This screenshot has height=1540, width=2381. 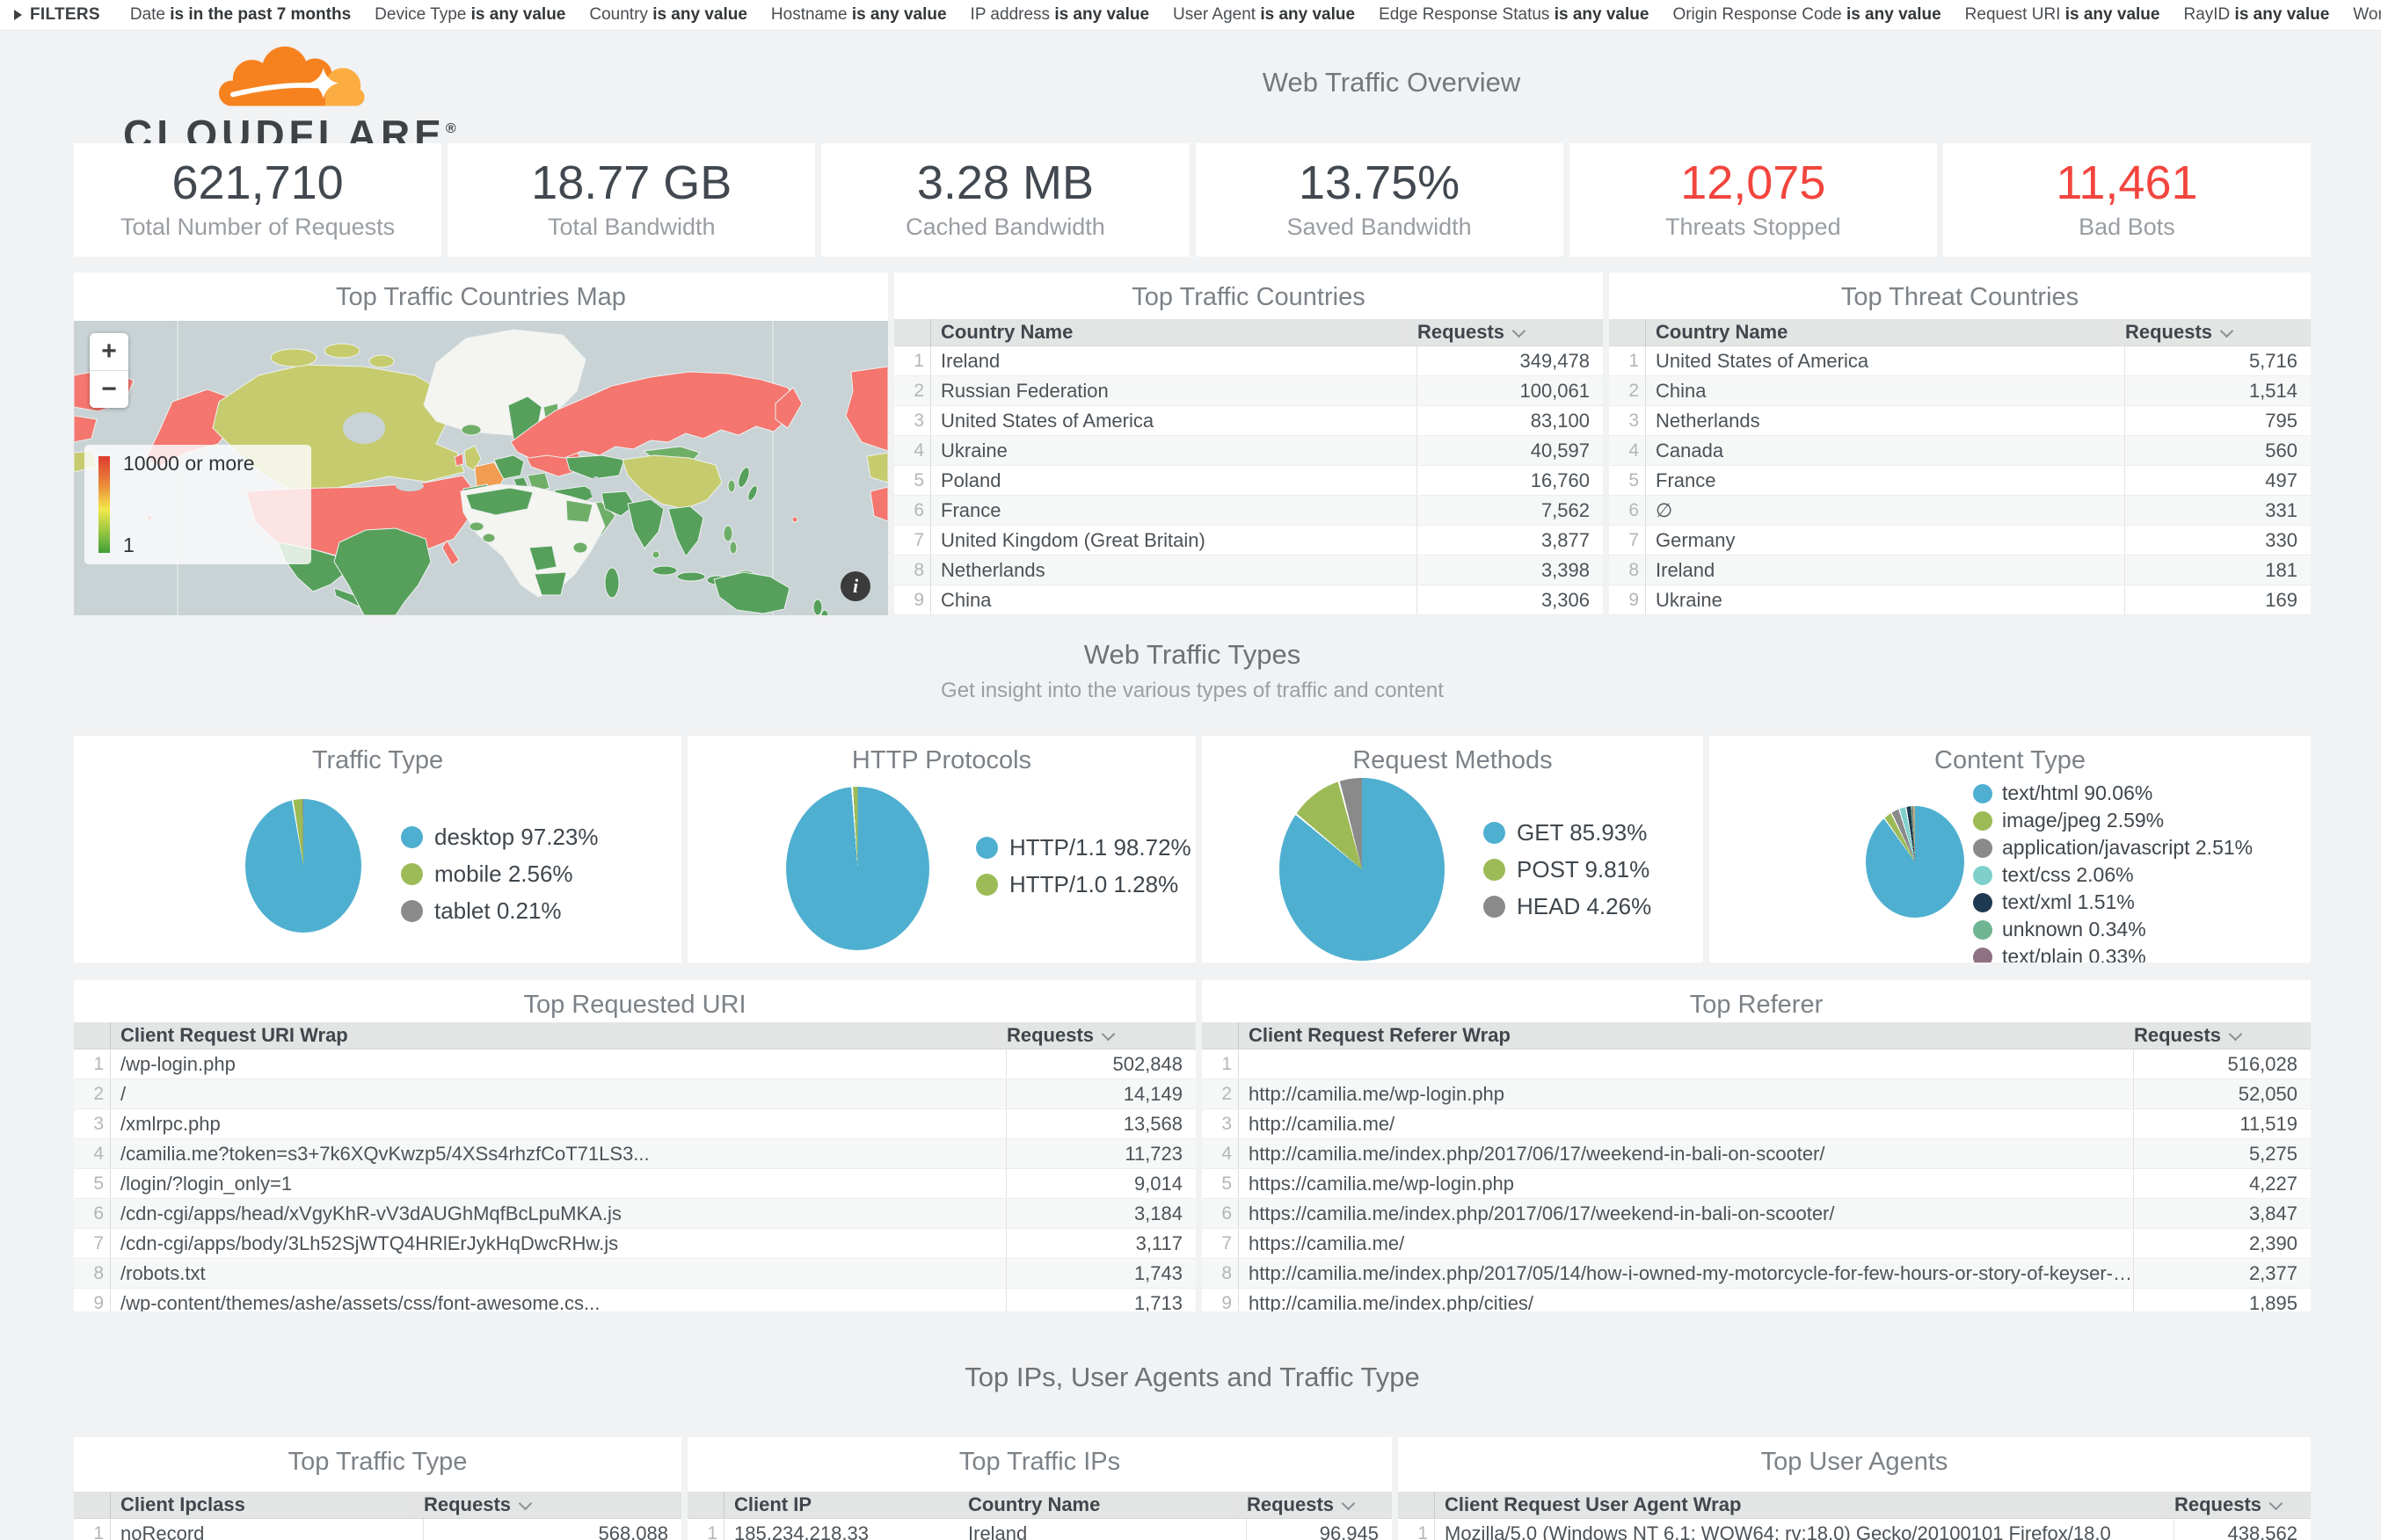 What do you see at coordinates (499, 911) in the screenshot?
I see `legend-item: tablet 0.21%` at bounding box center [499, 911].